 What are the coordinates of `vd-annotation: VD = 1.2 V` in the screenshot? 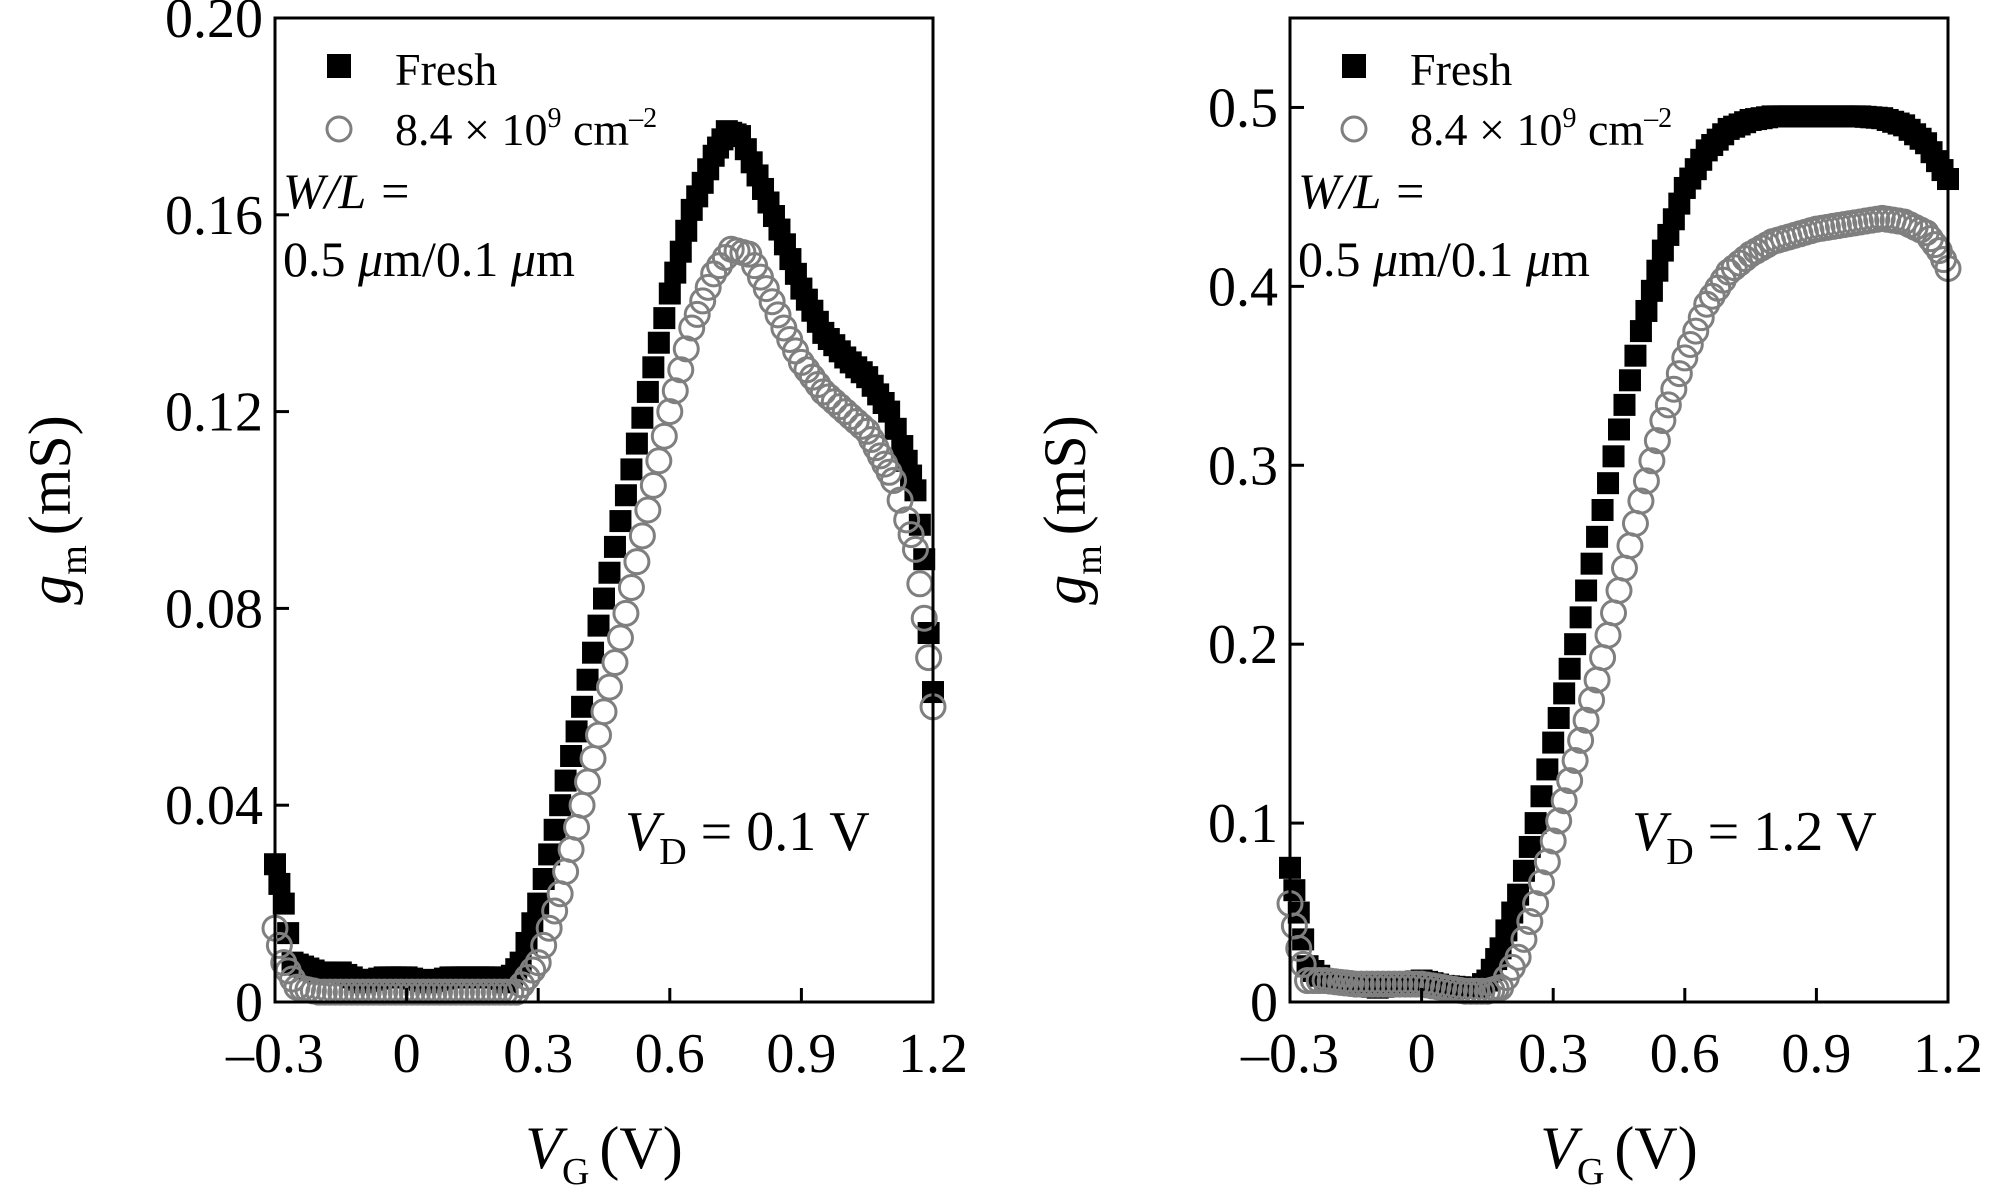 It's located at (1754, 837).